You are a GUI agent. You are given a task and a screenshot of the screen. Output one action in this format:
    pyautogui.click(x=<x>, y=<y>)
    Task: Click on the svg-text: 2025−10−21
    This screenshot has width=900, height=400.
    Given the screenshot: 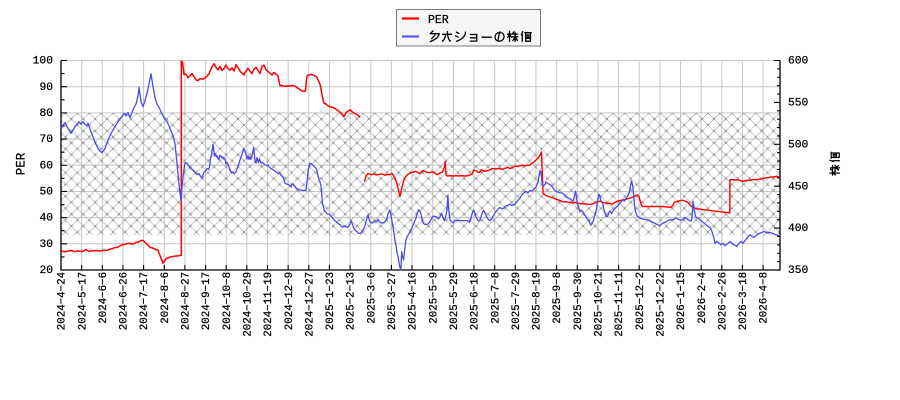 What is the action you would take?
    pyautogui.click(x=600, y=304)
    